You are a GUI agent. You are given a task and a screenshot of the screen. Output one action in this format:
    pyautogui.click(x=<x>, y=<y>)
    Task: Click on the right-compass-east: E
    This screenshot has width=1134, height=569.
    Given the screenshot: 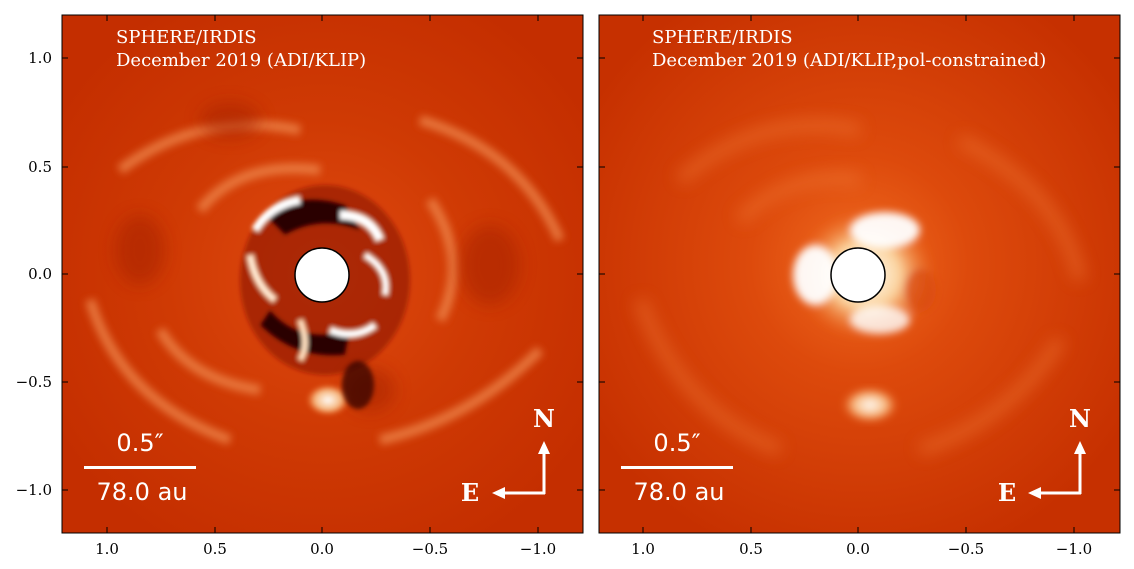 What is the action you would take?
    pyautogui.click(x=1007, y=492)
    